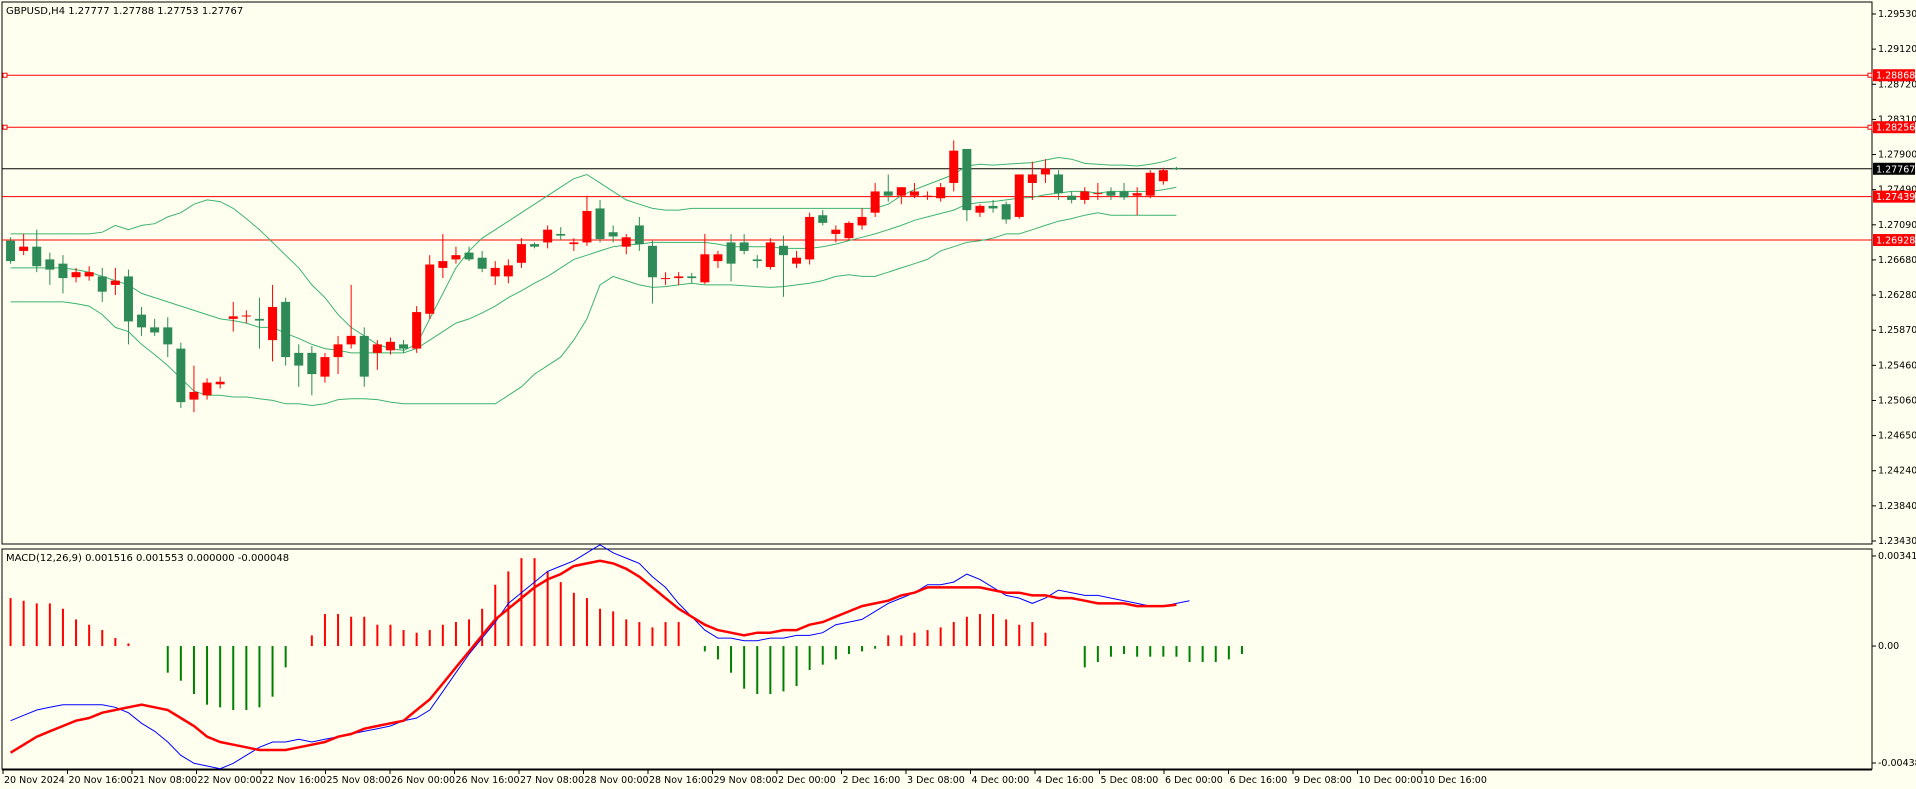 This screenshot has height=789, width=1916. I want to click on price-tick-label: 1.26280, so click(1897, 295).